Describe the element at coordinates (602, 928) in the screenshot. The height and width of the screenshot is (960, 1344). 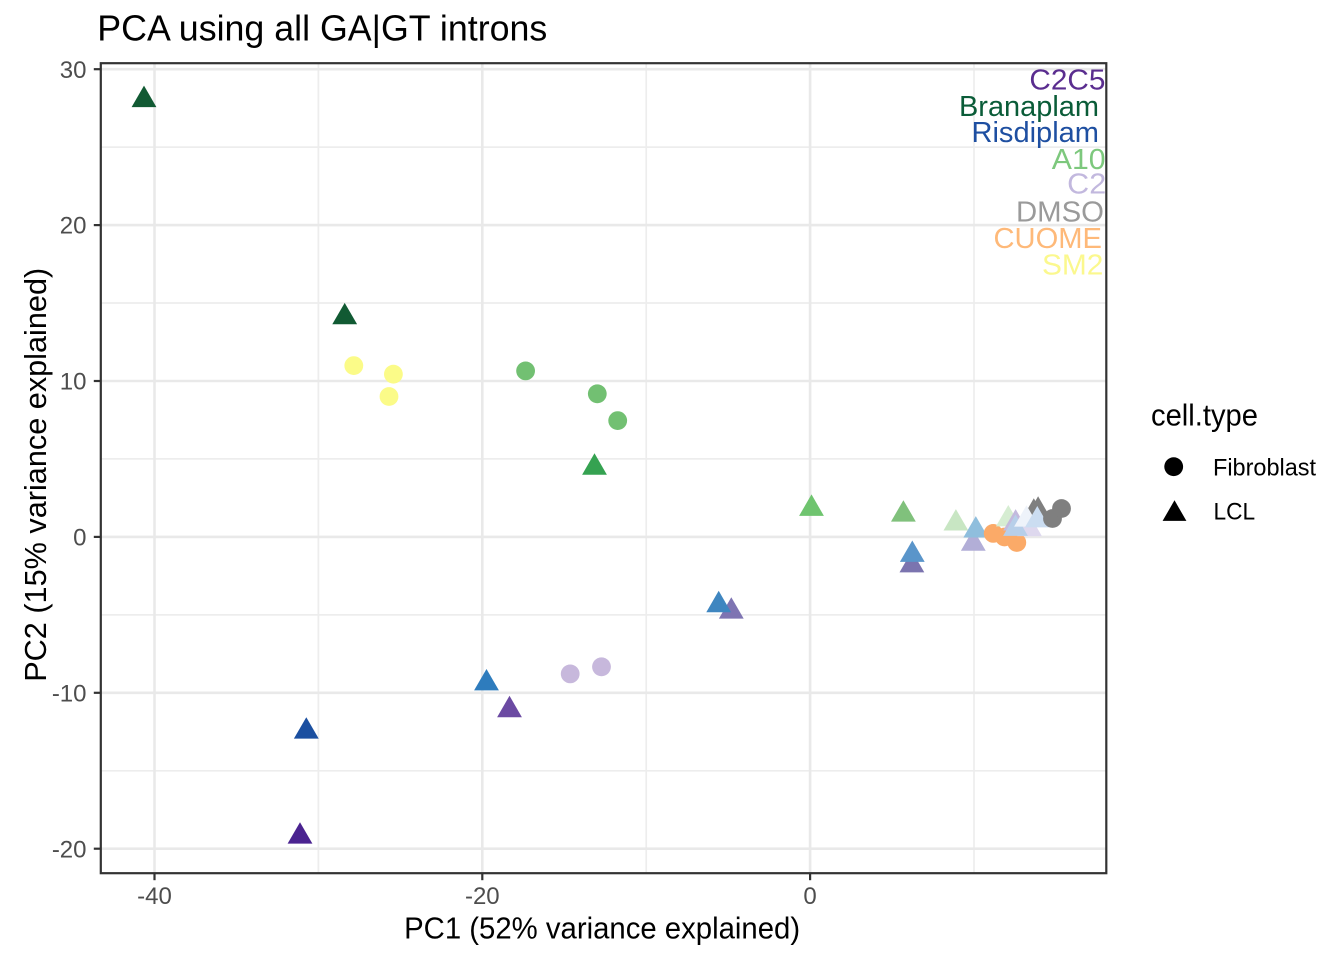
I see `svg-text: PC1 (52% variance explained)` at that location.